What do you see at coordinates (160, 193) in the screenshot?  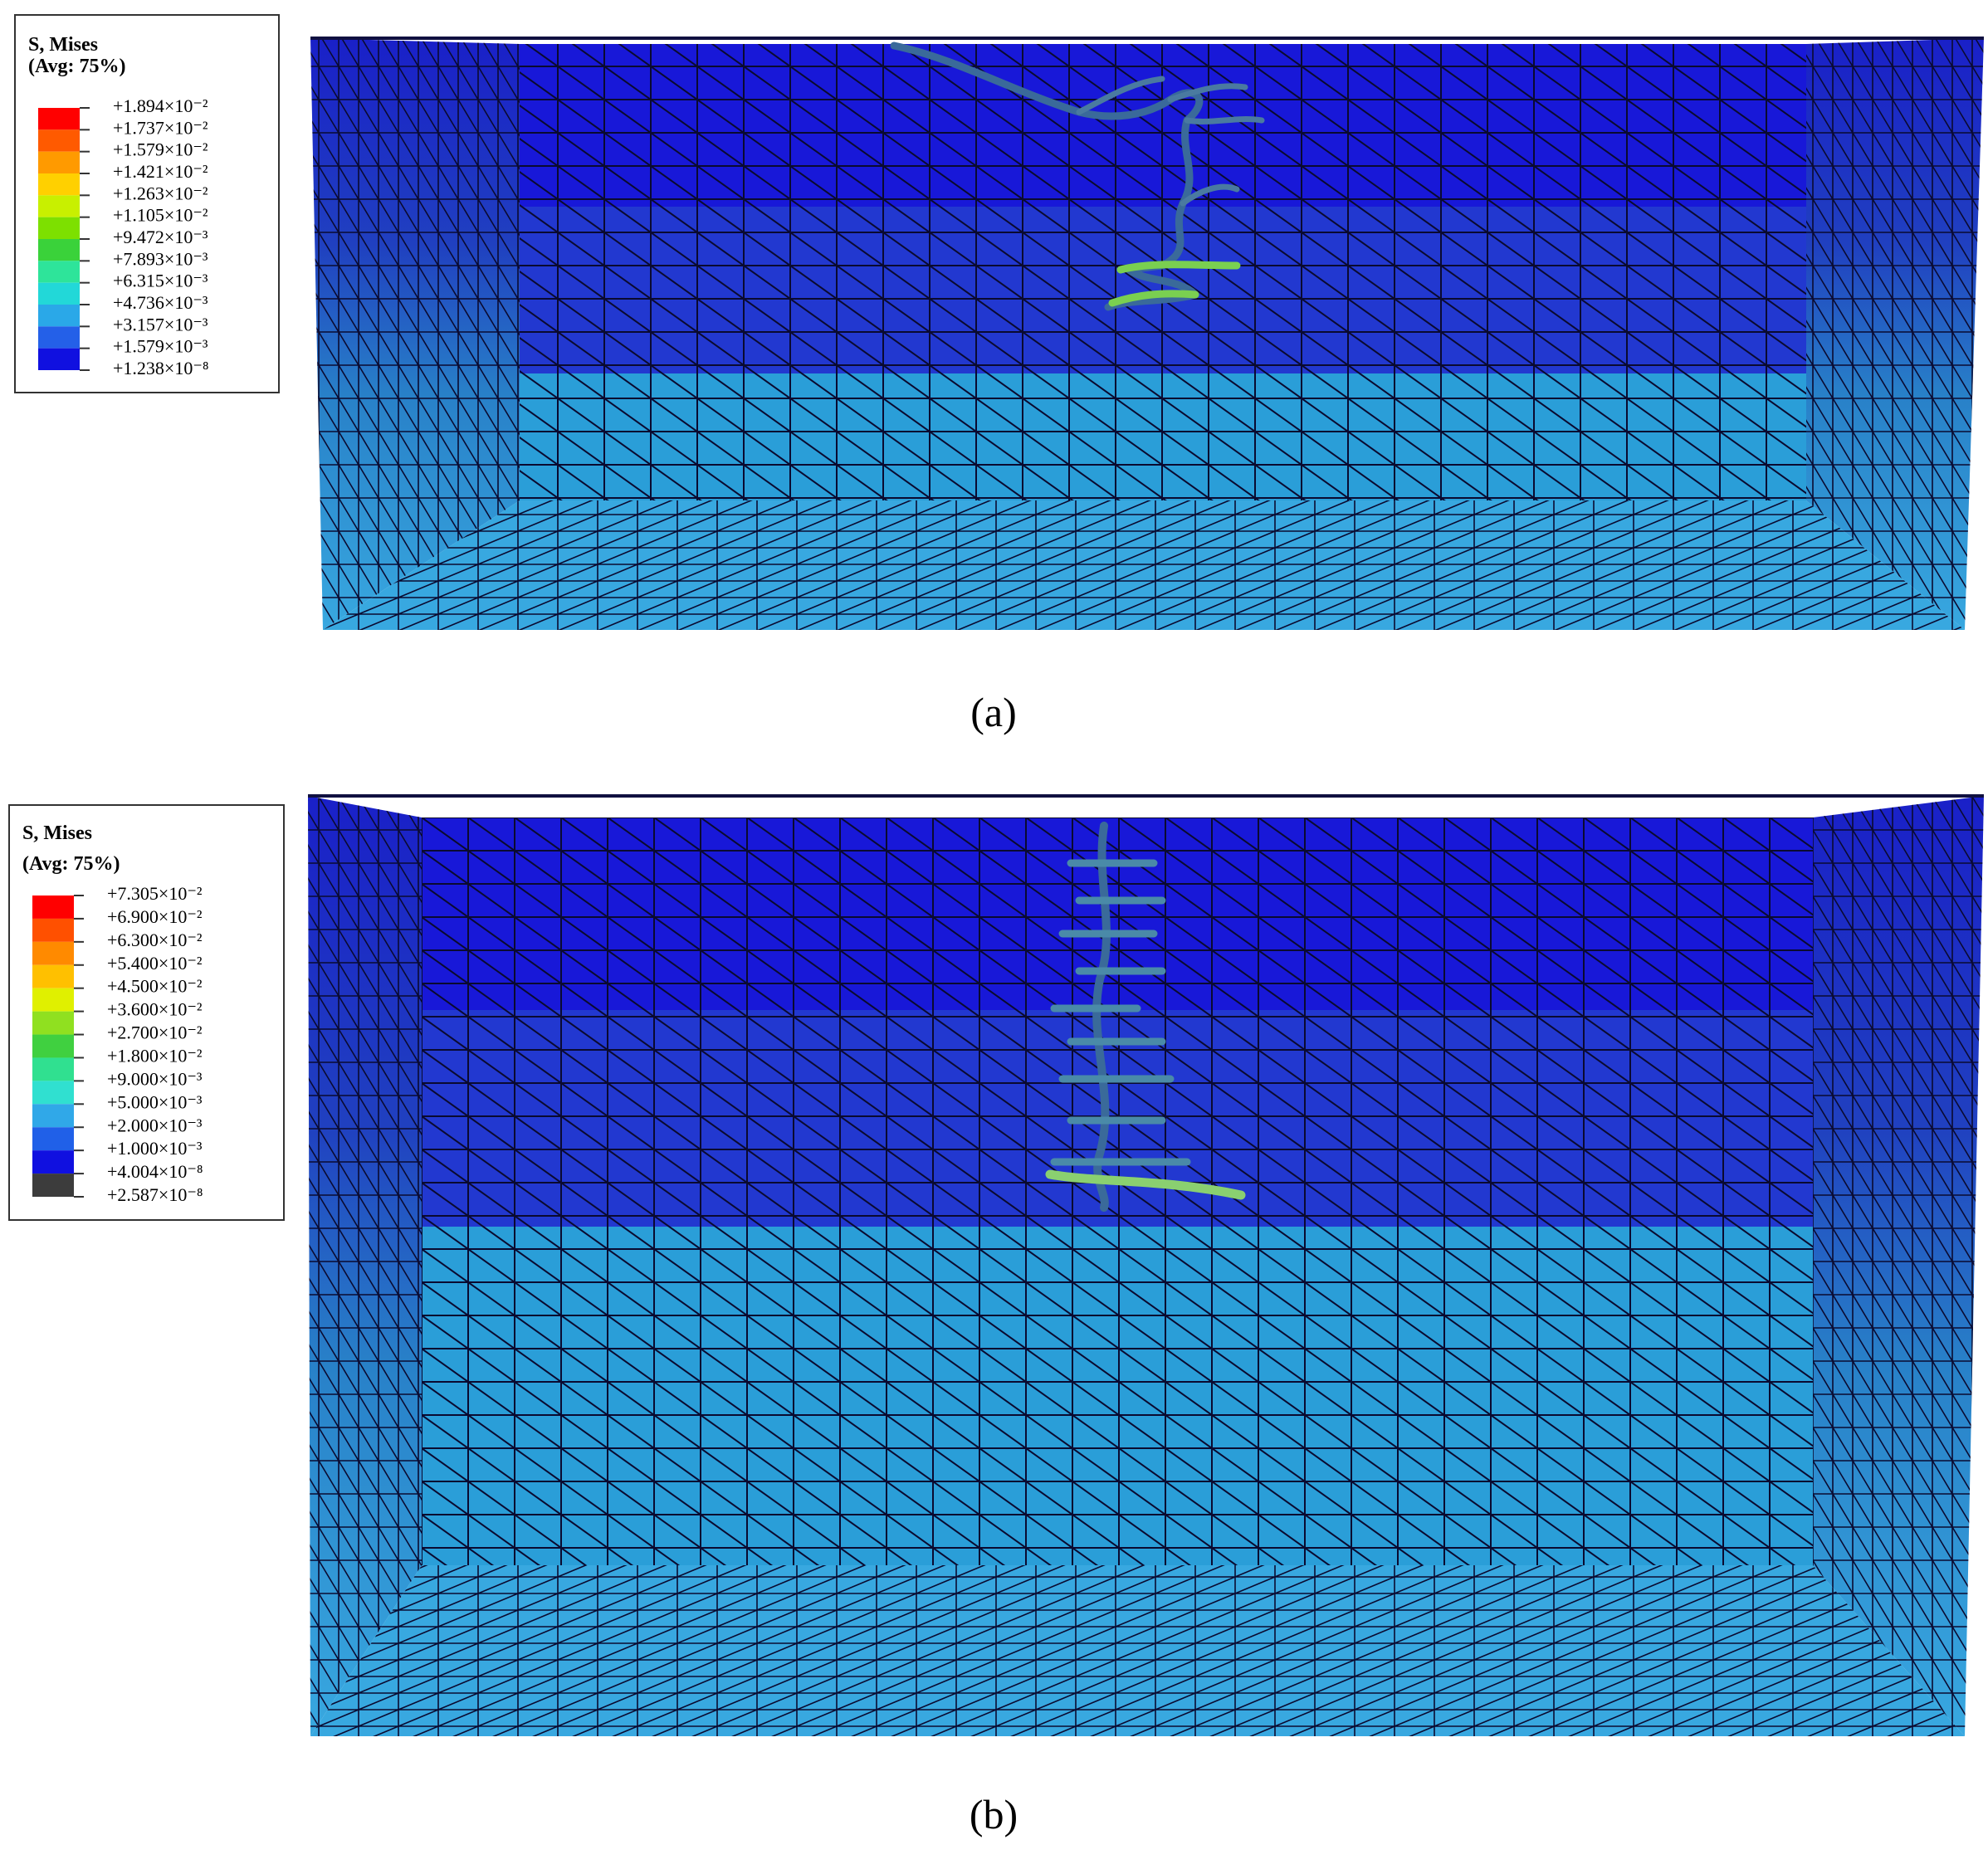 I see `legend-label: +1.263×10⁻²` at bounding box center [160, 193].